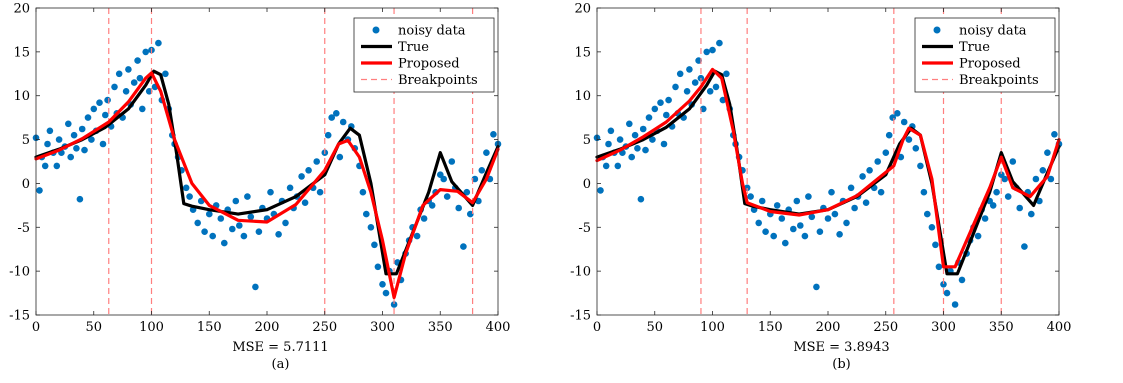 The height and width of the screenshot is (383, 1123). What do you see at coordinates (999, 80) in the screenshot?
I see `legend-label: Breakpoints` at bounding box center [999, 80].